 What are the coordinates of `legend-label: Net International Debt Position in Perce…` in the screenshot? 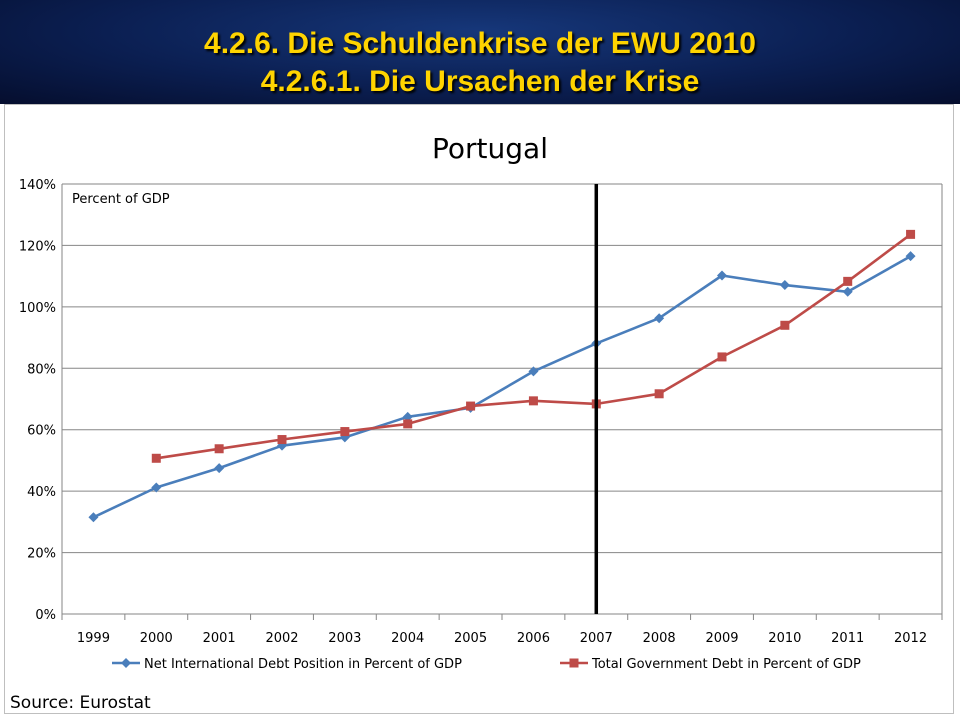 It's located at (303, 664).